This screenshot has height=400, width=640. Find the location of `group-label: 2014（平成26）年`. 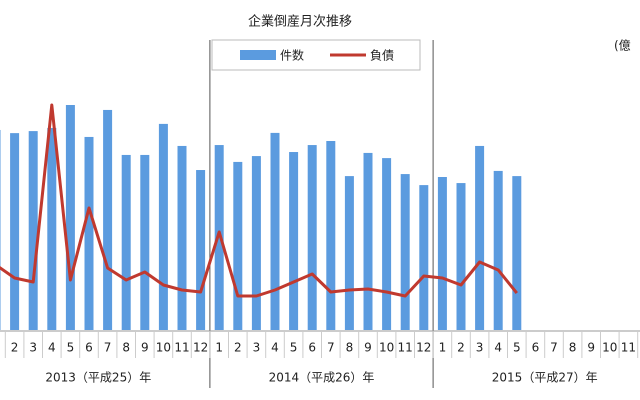

group-label: 2014（平成26）年 is located at coordinates (322, 378).